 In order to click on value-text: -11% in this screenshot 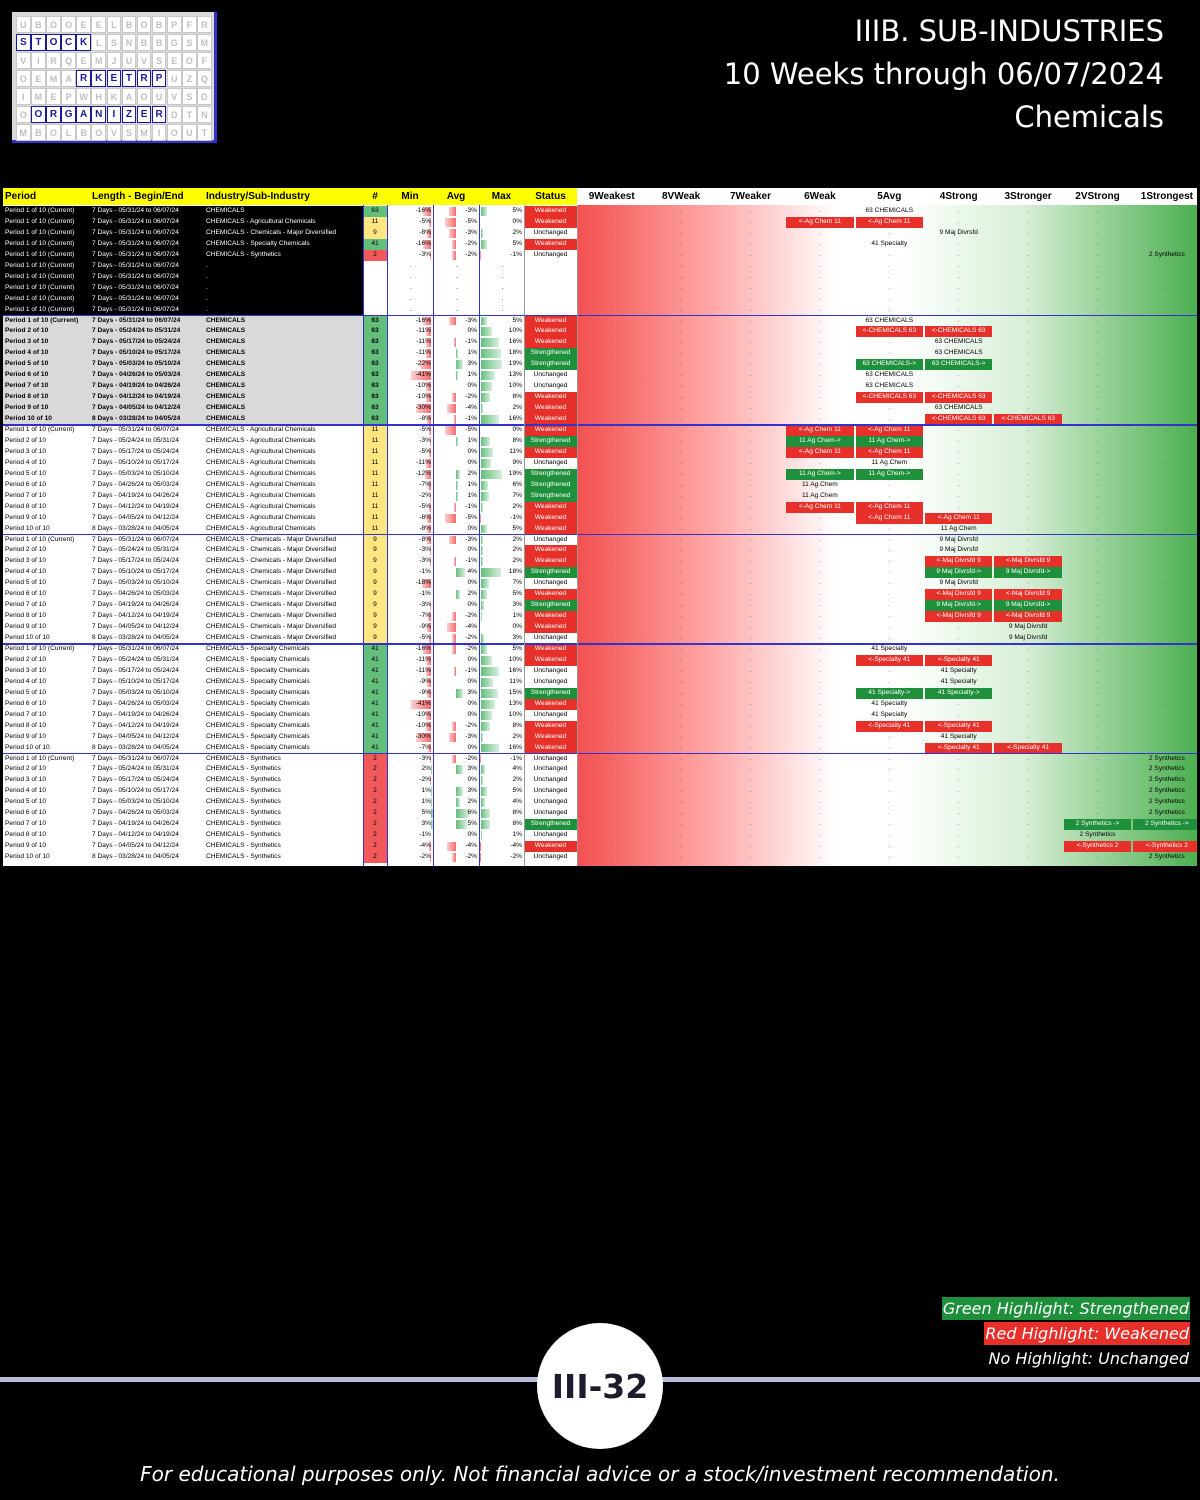, I will do `click(423, 462)`.